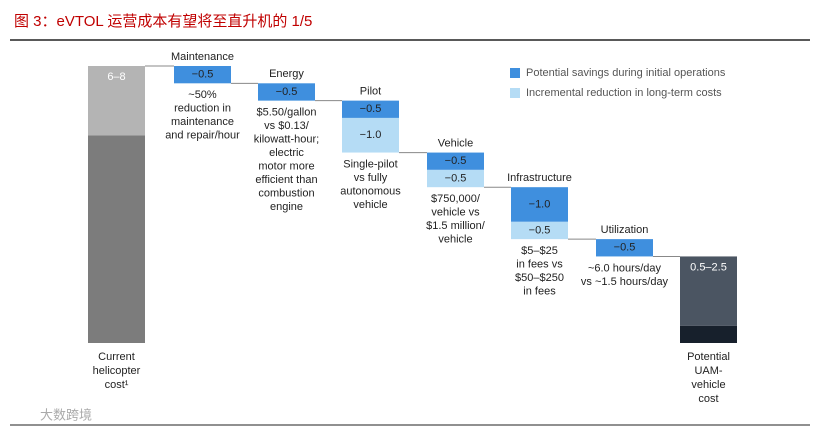 Image resolution: width=831 pixels, height=436 pixels. Describe the element at coordinates (455, 213) in the screenshot. I see `step-note: vehicle vs` at that location.